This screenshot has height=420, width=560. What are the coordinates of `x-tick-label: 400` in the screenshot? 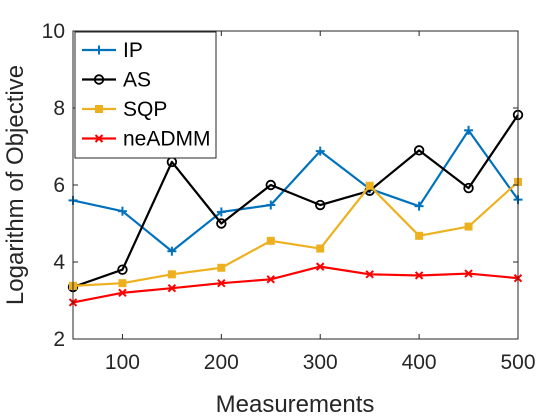 It's located at (419, 362).